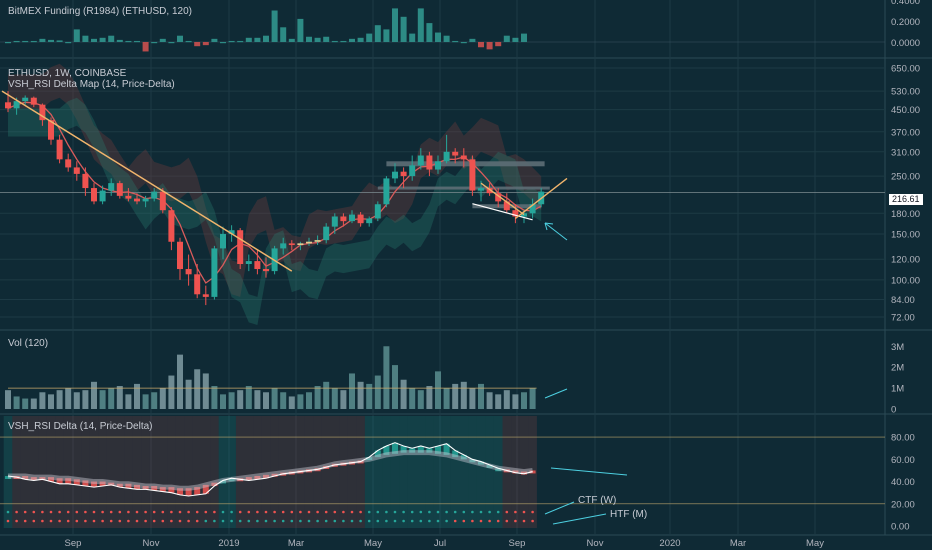 The width and height of the screenshot is (932, 550). Describe the element at coordinates (905, 22) in the screenshot. I see `funding-tick-label: 0.2000` at that location.